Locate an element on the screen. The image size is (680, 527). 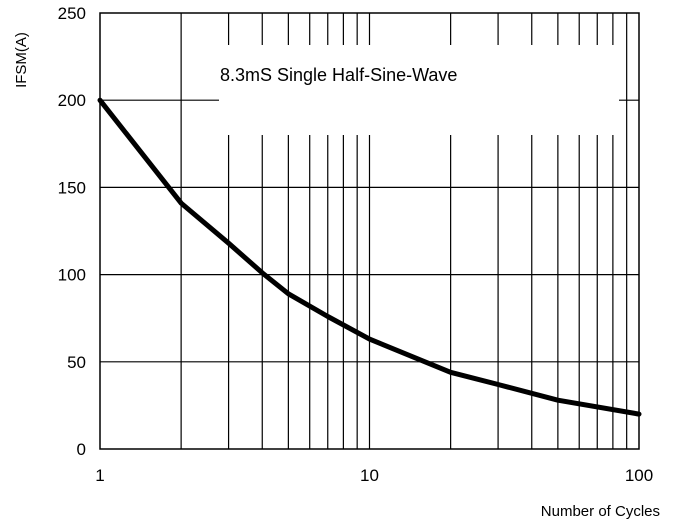
y-tick-label: 200 is located at coordinates (72, 100).